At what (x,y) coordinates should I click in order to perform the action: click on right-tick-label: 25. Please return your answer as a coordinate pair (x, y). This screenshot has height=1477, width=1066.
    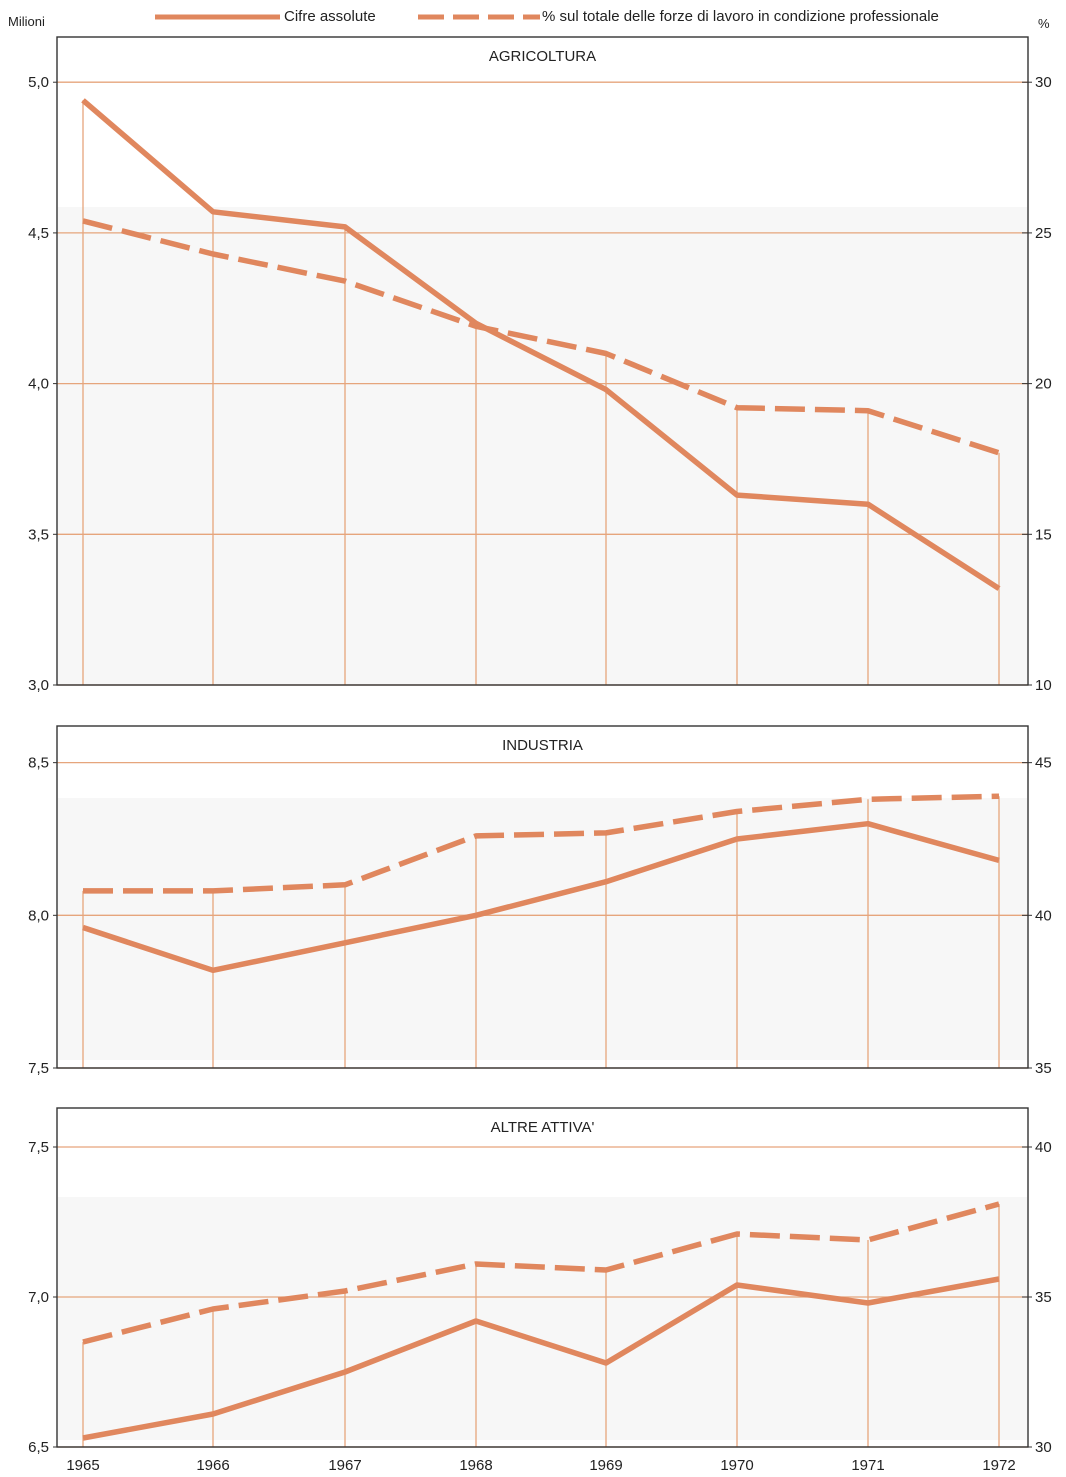
    Looking at the image, I should click on (1043, 233).